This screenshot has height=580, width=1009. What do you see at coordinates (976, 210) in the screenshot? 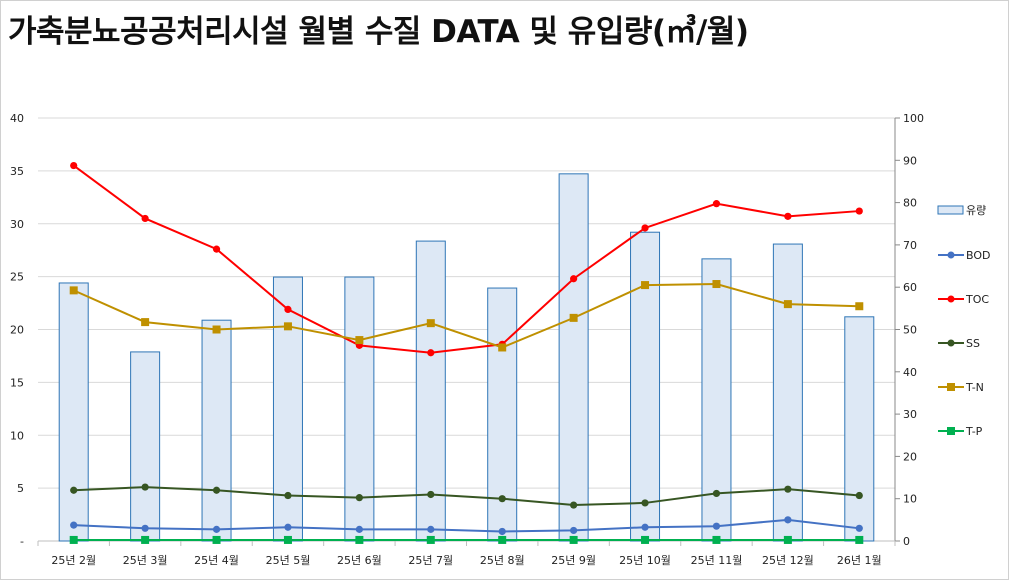
I see `legend-label: 유량` at bounding box center [976, 210].